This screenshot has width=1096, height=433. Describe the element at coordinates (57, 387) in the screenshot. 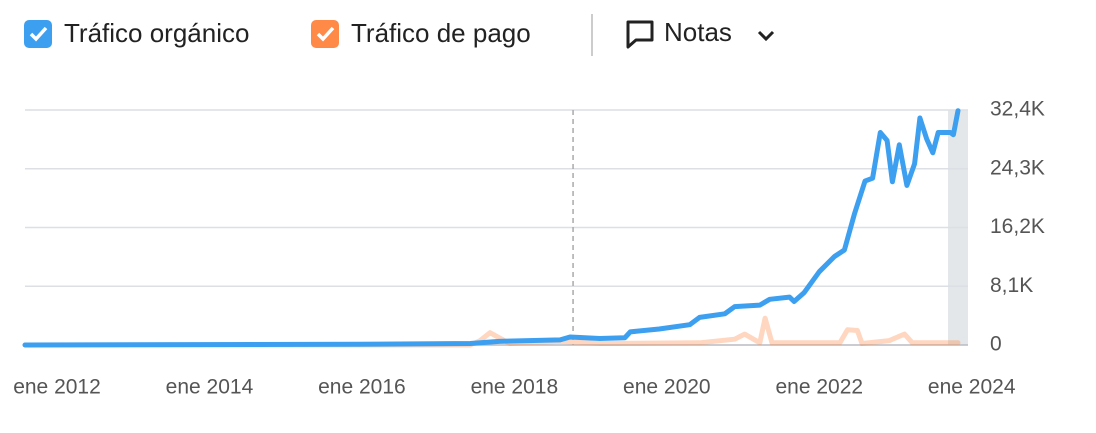

I see `x-tick-label: ene 2012` at that location.